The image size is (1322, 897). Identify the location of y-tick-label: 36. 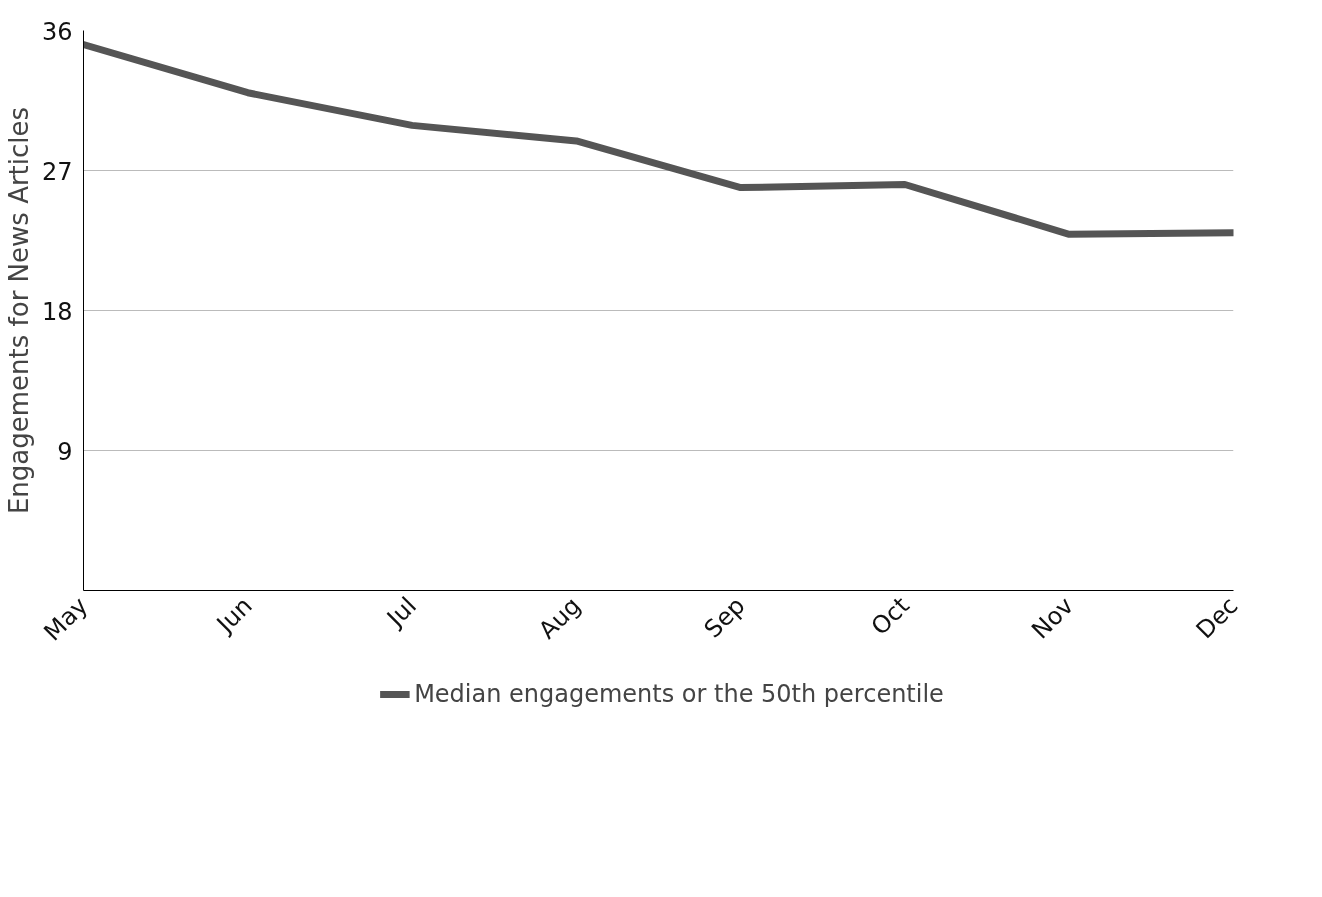
(57, 31).